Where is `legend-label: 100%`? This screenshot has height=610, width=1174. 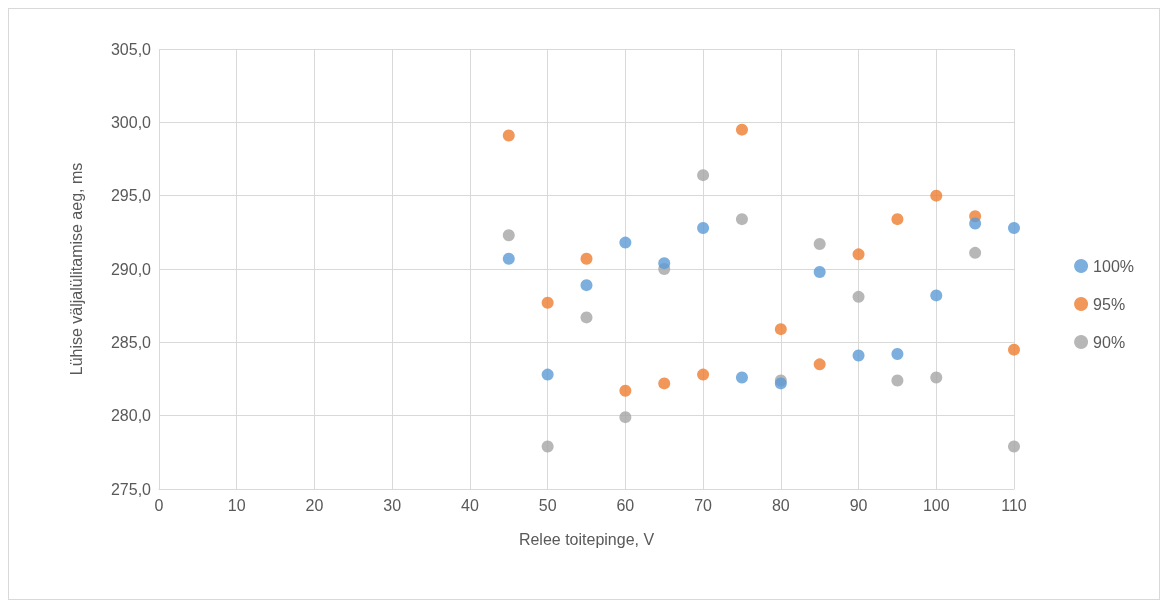
legend-label: 100% is located at coordinates (1113, 266).